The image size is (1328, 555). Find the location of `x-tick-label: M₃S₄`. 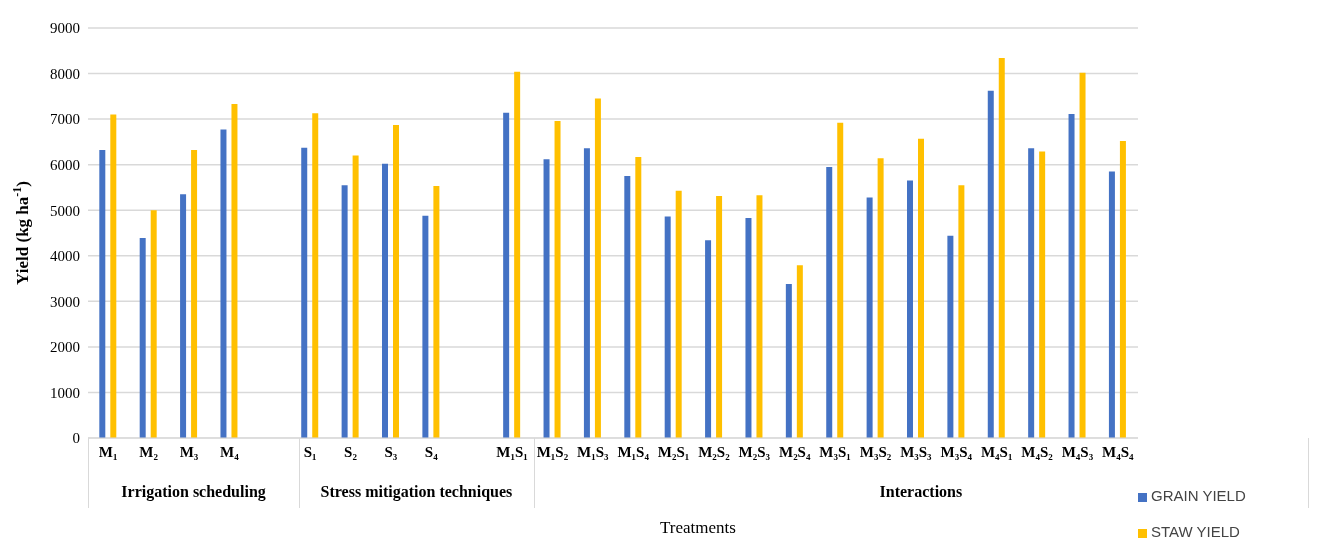

x-tick-label: M₃S₄ is located at coordinates (956, 451).